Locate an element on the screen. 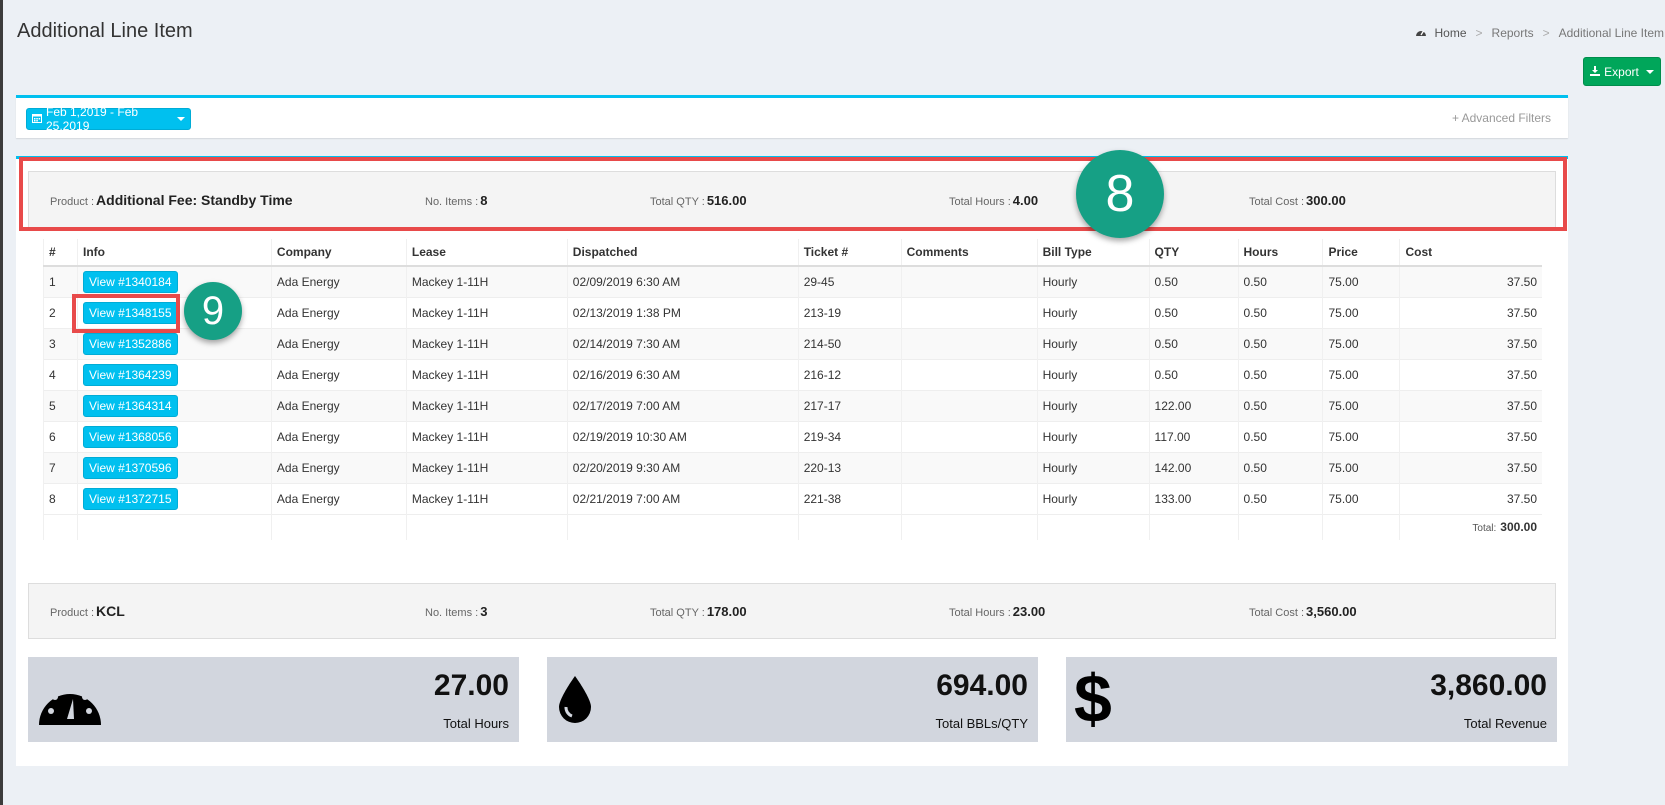 The height and width of the screenshot is (805, 1665). view-ticket-button: View #1364314 is located at coordinates (130, 405).